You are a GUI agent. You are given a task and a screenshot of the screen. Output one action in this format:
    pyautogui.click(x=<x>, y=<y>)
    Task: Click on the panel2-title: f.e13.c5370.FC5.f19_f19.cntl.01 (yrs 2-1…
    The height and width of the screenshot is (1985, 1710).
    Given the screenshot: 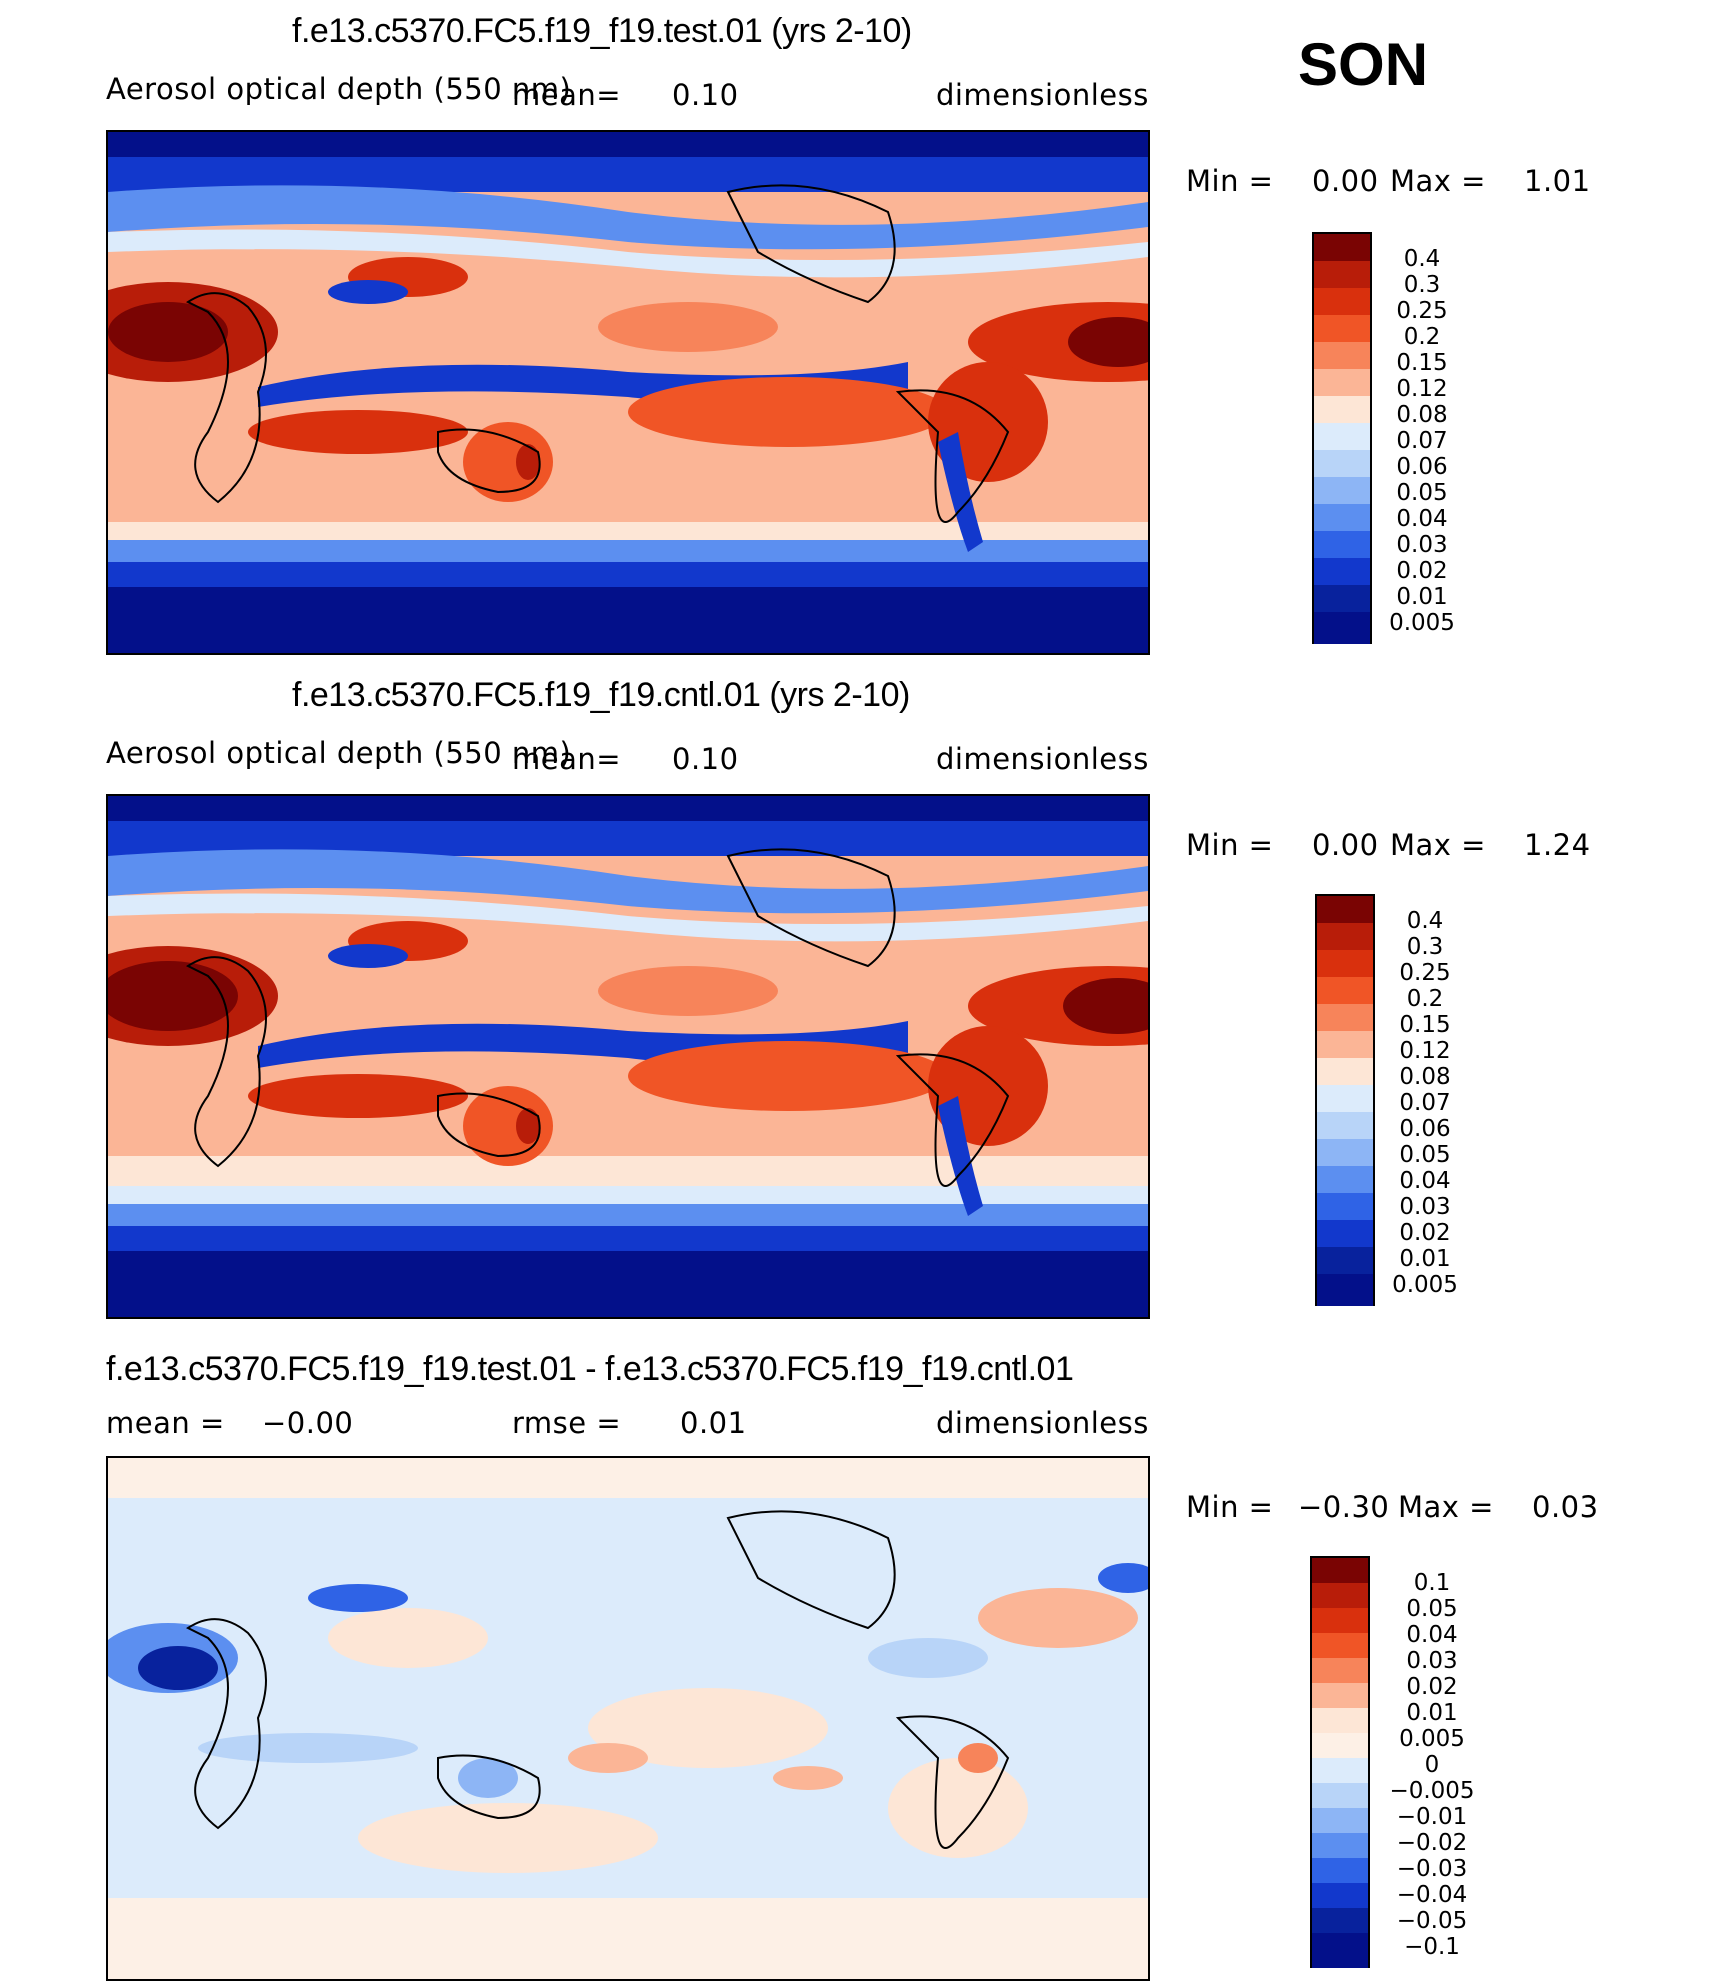 What is the action you would take?
    pyautogui.click(x=601, y=695)
    